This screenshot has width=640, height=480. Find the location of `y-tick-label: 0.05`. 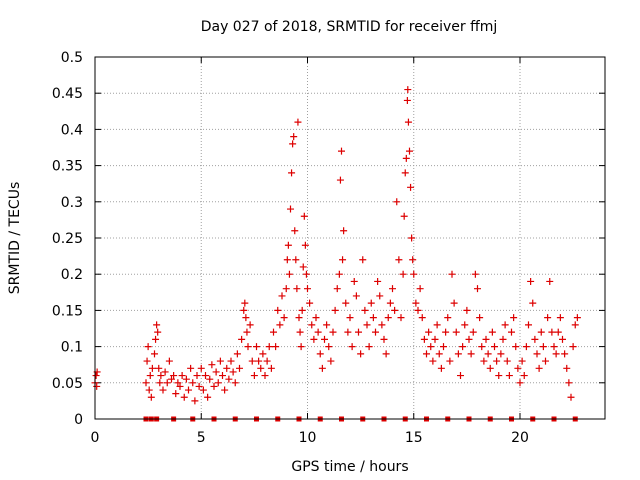

y-tick-label: 0.05 is located at coordinates (67, 384).